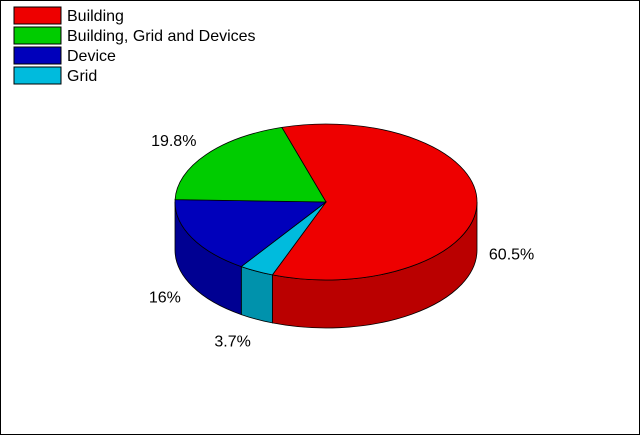 This screenshot has height=440, width=640. What do you see at coordinates (37, 35) in the screenshot?
I see `legend-swatch-building-grid-and-devices` at bounding box center [37, 35].